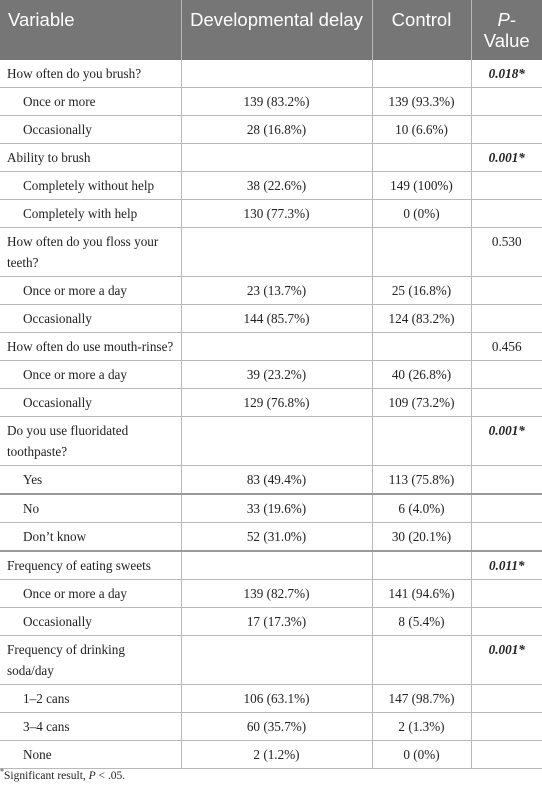 Image resolution: width=542 pixels, height=789 pixels. Describe the element at coordinates (422, 30) in the screenshot. I see `header-control: Control` at that location.